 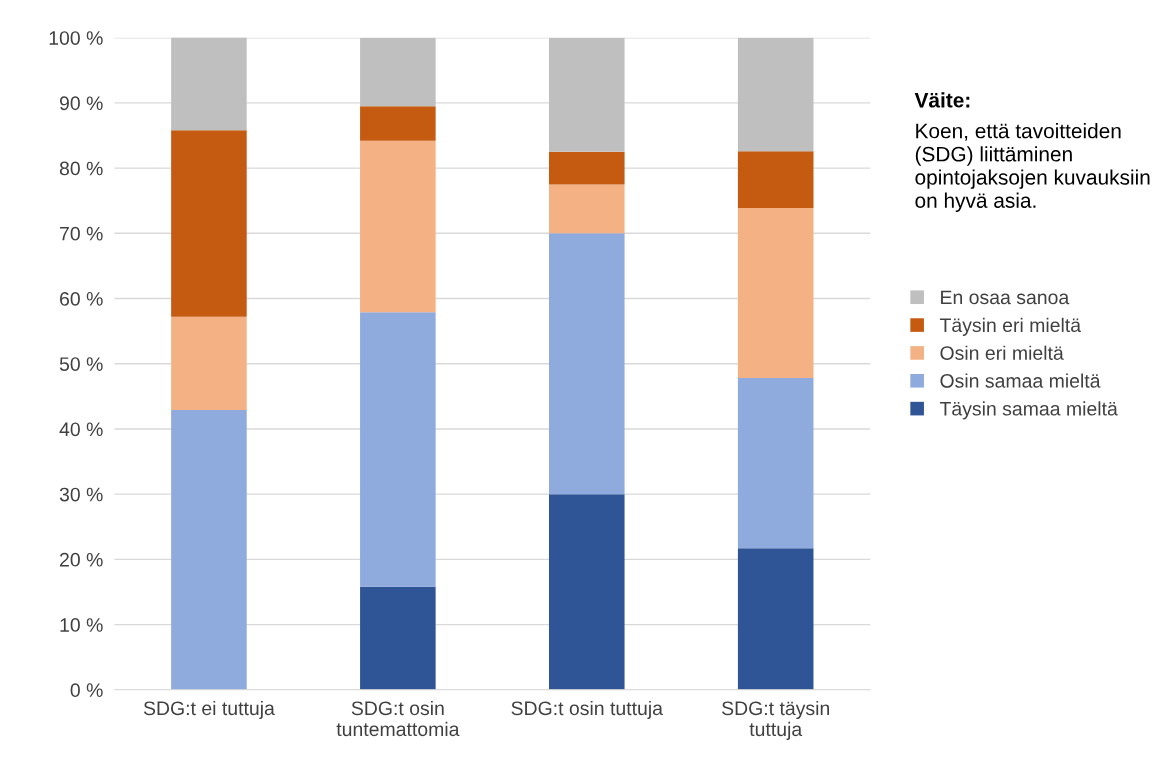 I want to click on text: Koen, että tavoitteiden (SDG) liittäminen opintojaksojen kuvauksiin on hyvä asia., so click(x=1032, y=168).